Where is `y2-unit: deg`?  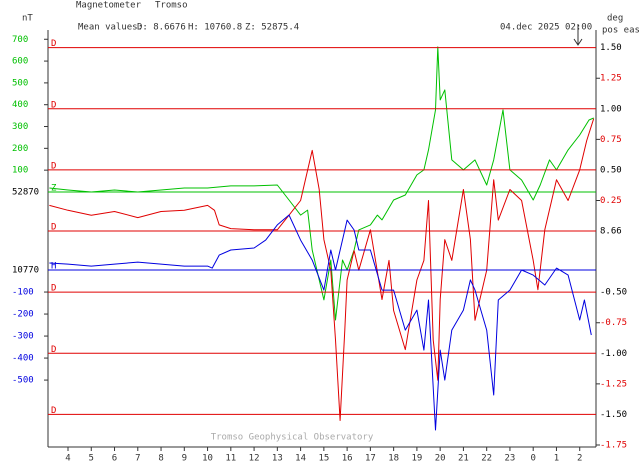 y2-unit: deg is located at coordinates (615, 19).